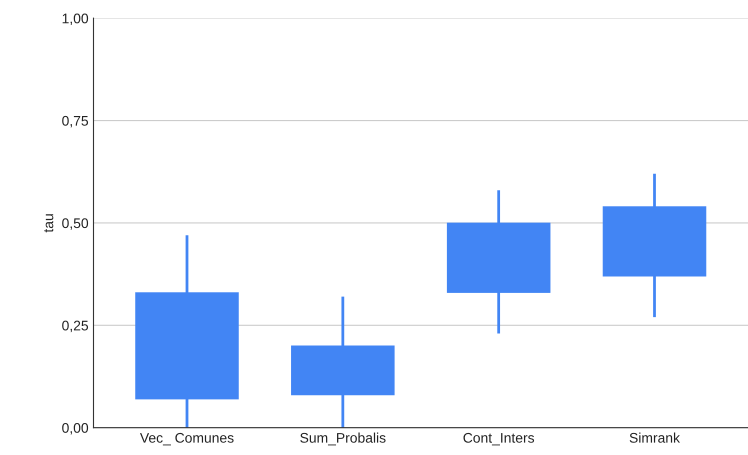 This screenshot has width=748, height=455. Describe the element at coordinates (498, 439) in the screenshot. I see `x-tick-label: Cont_Inters` at that location.